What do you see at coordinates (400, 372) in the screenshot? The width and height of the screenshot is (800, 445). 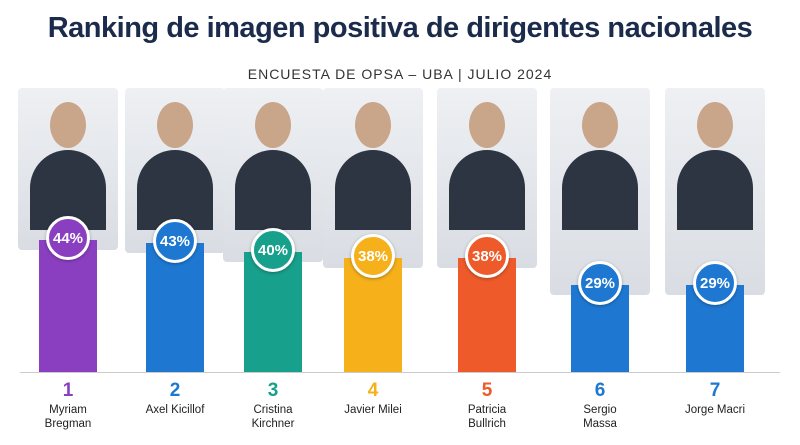 I see `baseline` at bounding box center [400, 372].